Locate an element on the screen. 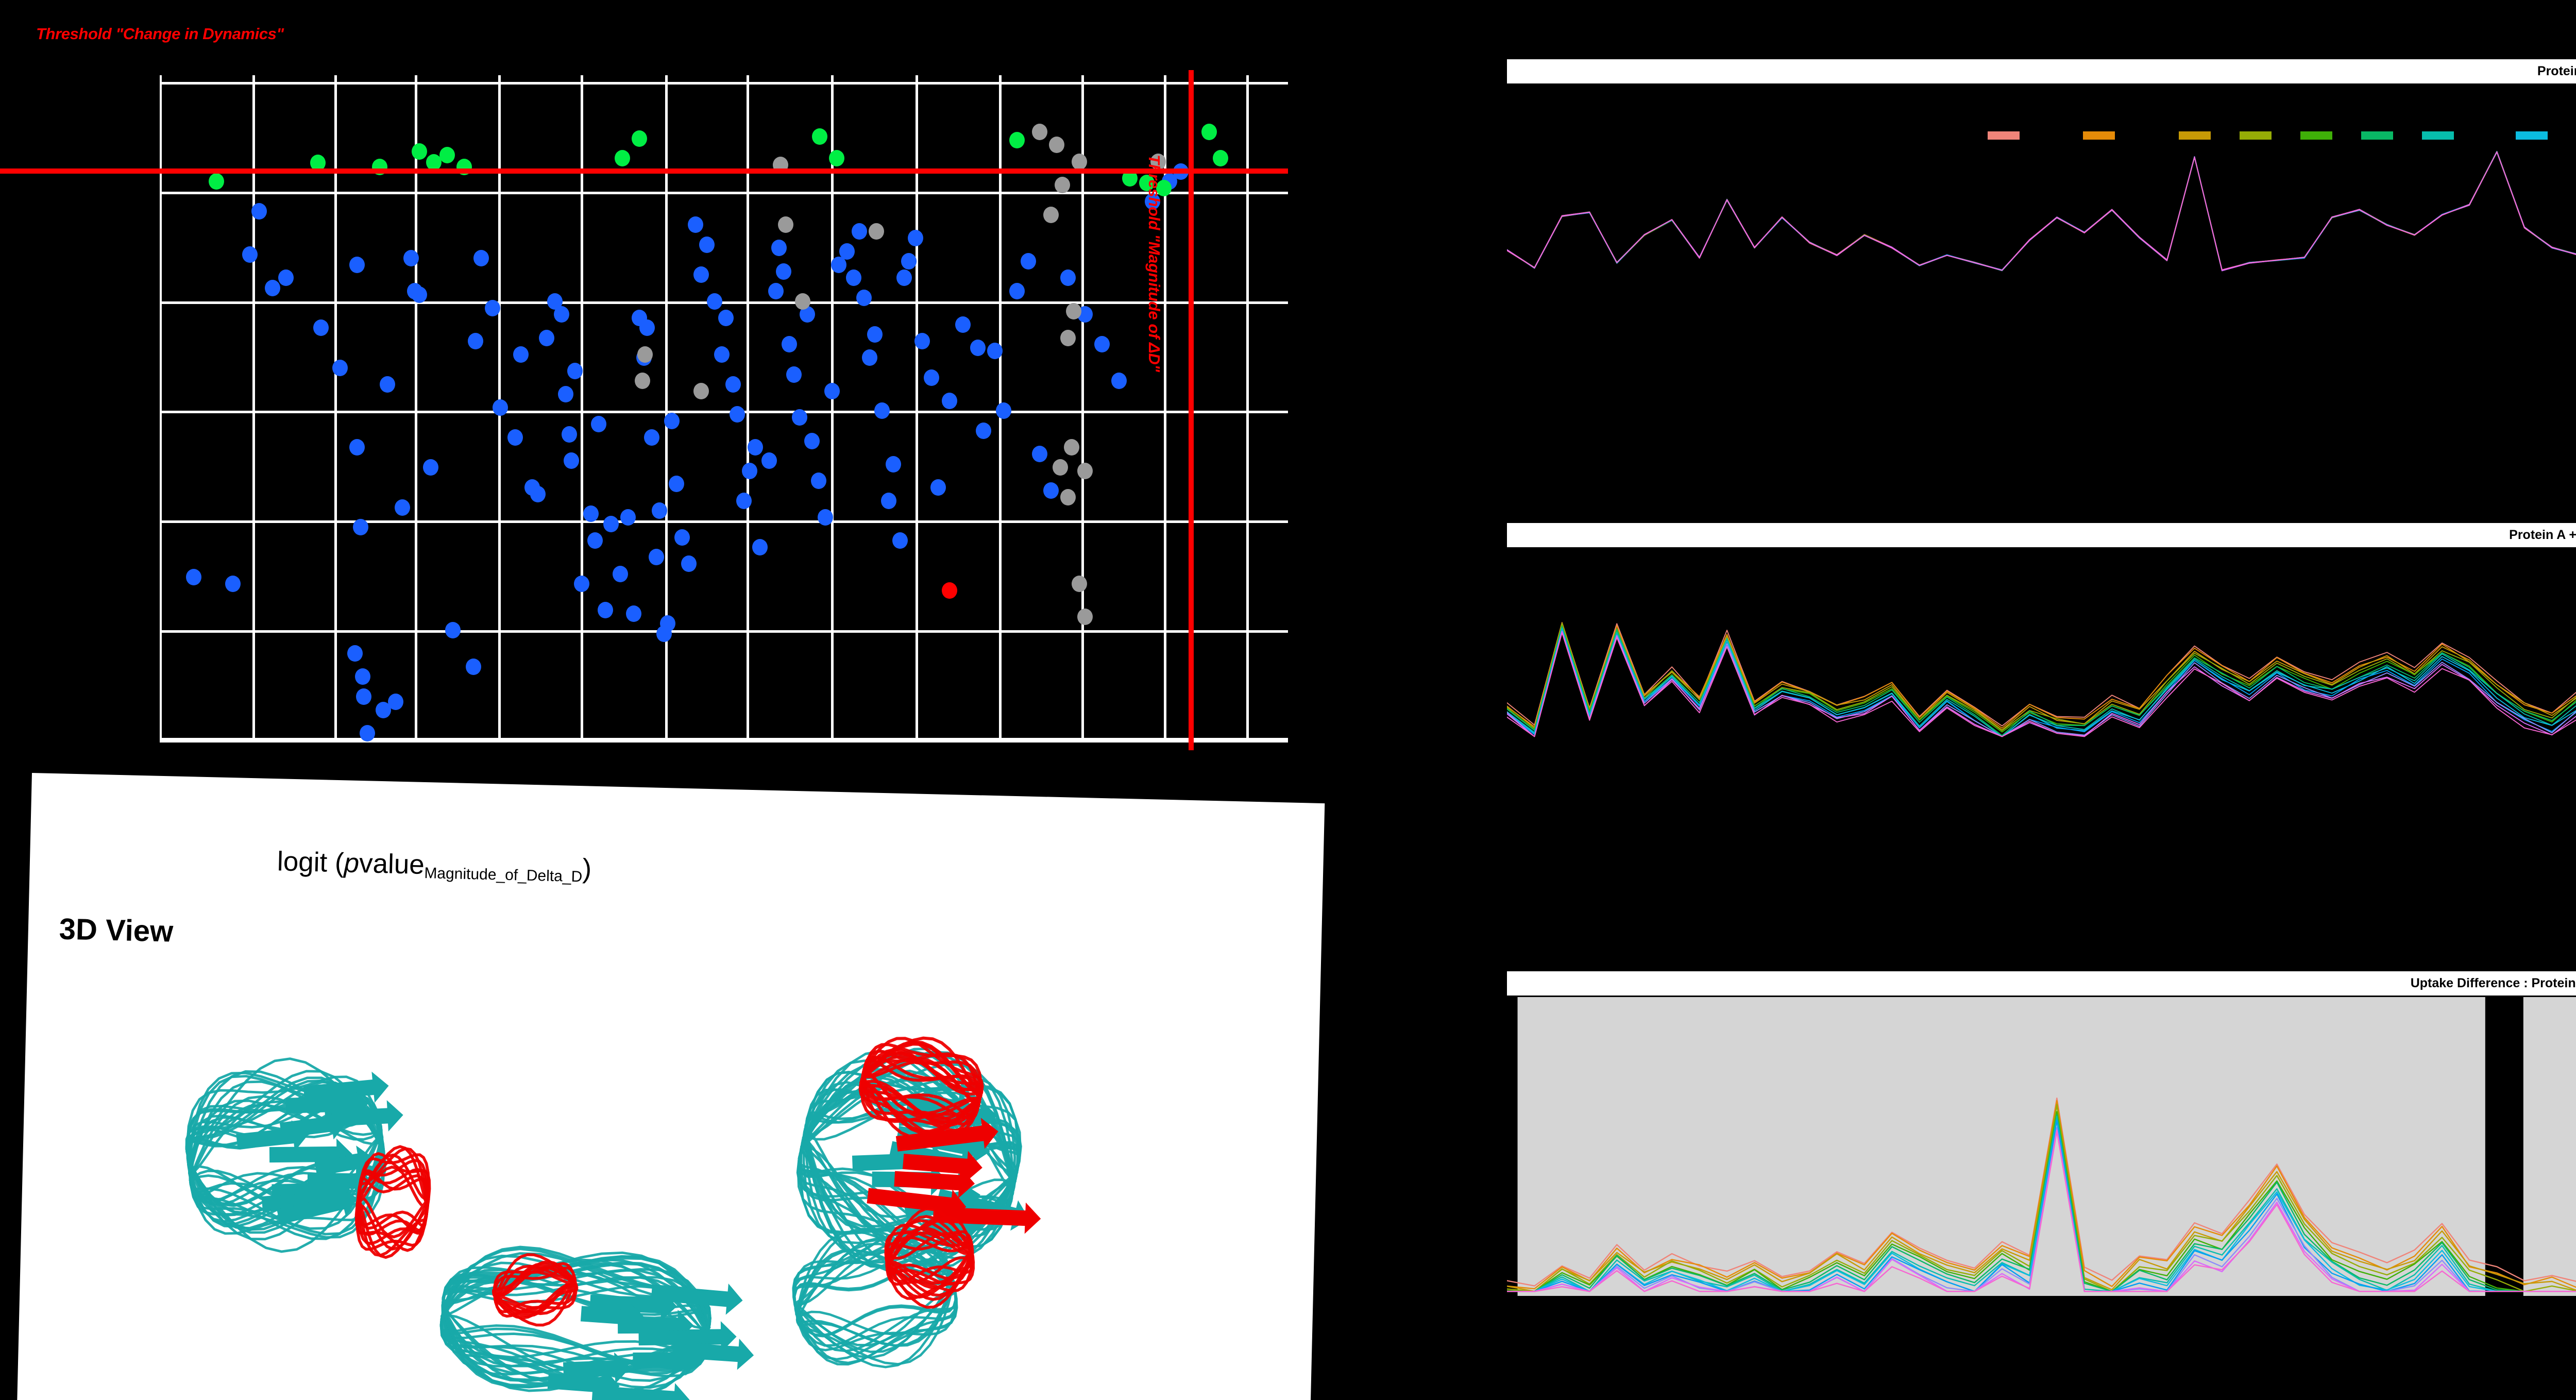  panel-protein-a-ligand: Protein A + Ligand is located at coordinates (2041, 631).